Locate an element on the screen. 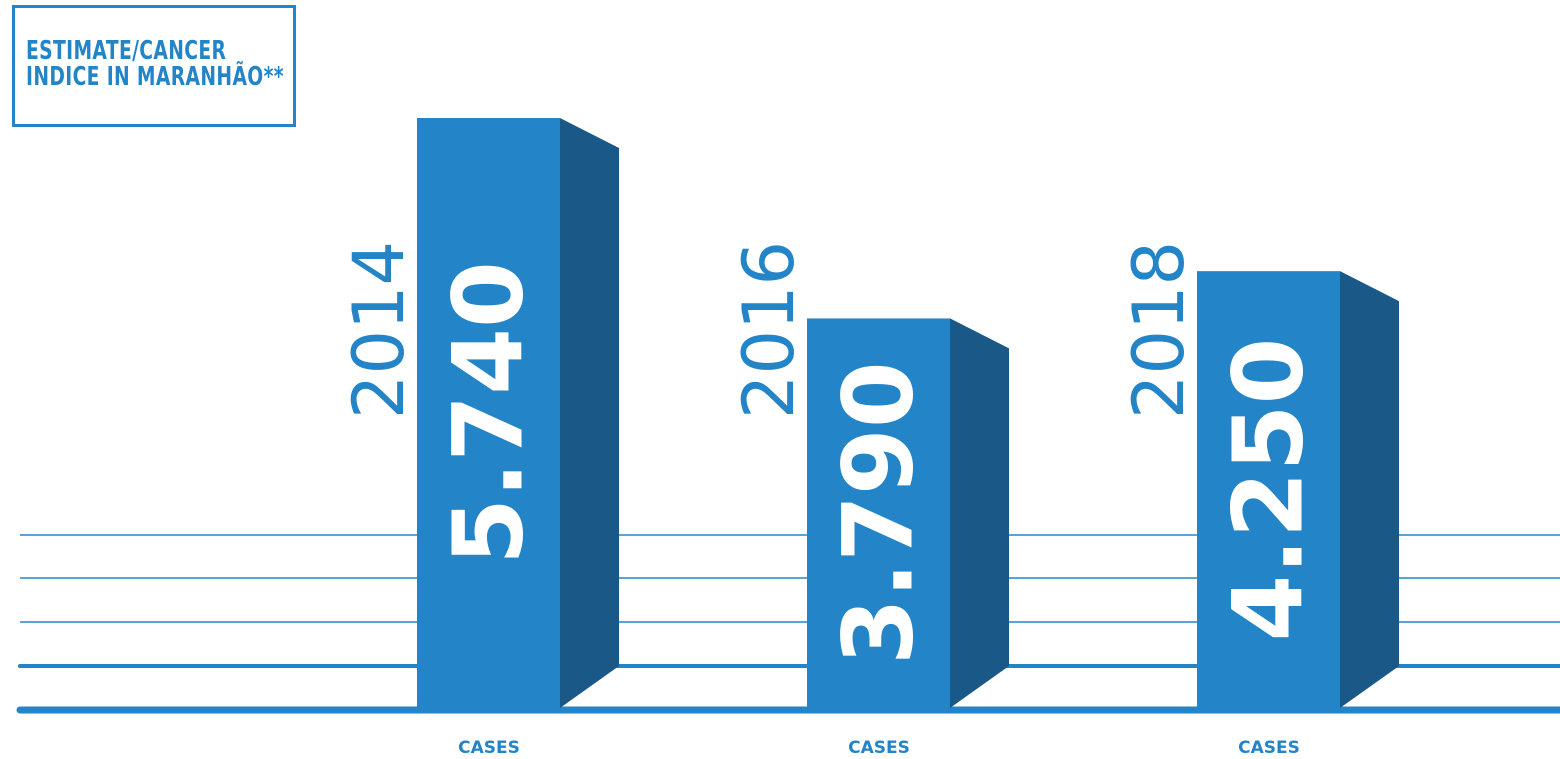 This screenshot has width=1560, height=759. chart-title-box is located at coordinates (154, 66).